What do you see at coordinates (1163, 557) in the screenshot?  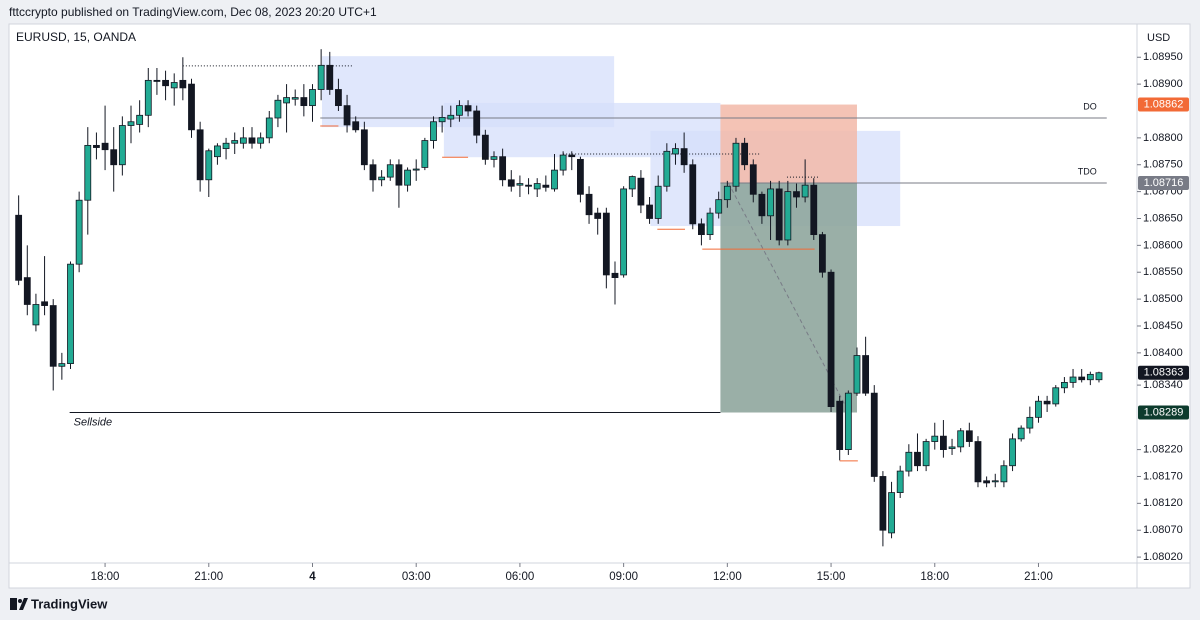 I see `y-tick-label: 1.08020` at bounding box center [1163, 557].